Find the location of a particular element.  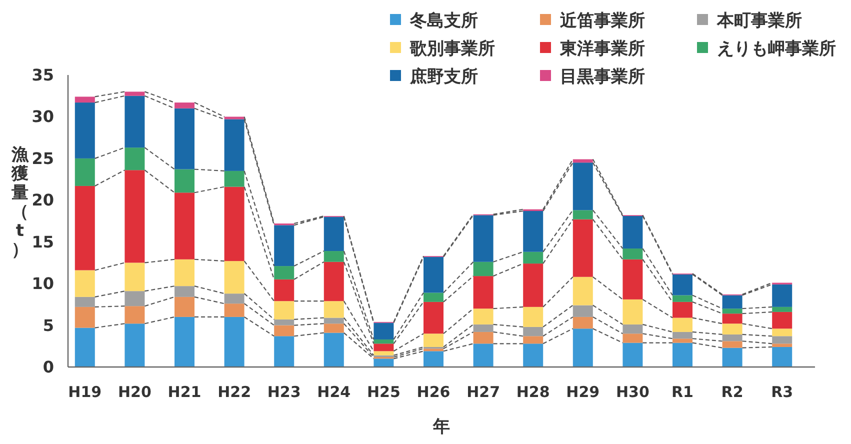

legend-label: 近笛事業所 is located at coordinates (602, 21).